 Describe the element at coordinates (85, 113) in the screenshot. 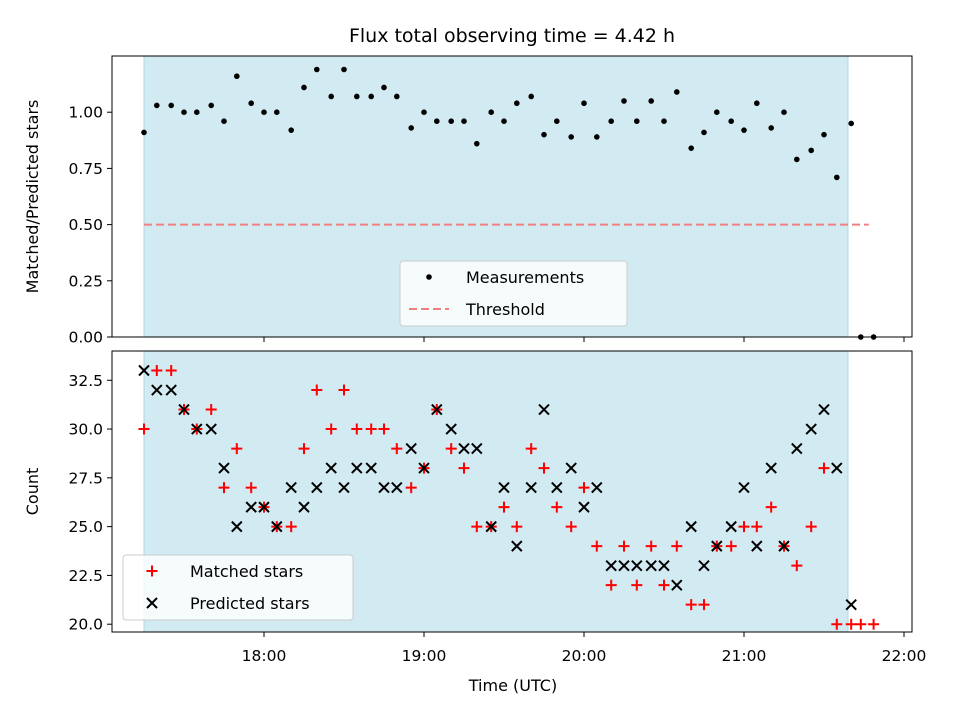

I see `top-y-tick-label: 1.00` at that location.